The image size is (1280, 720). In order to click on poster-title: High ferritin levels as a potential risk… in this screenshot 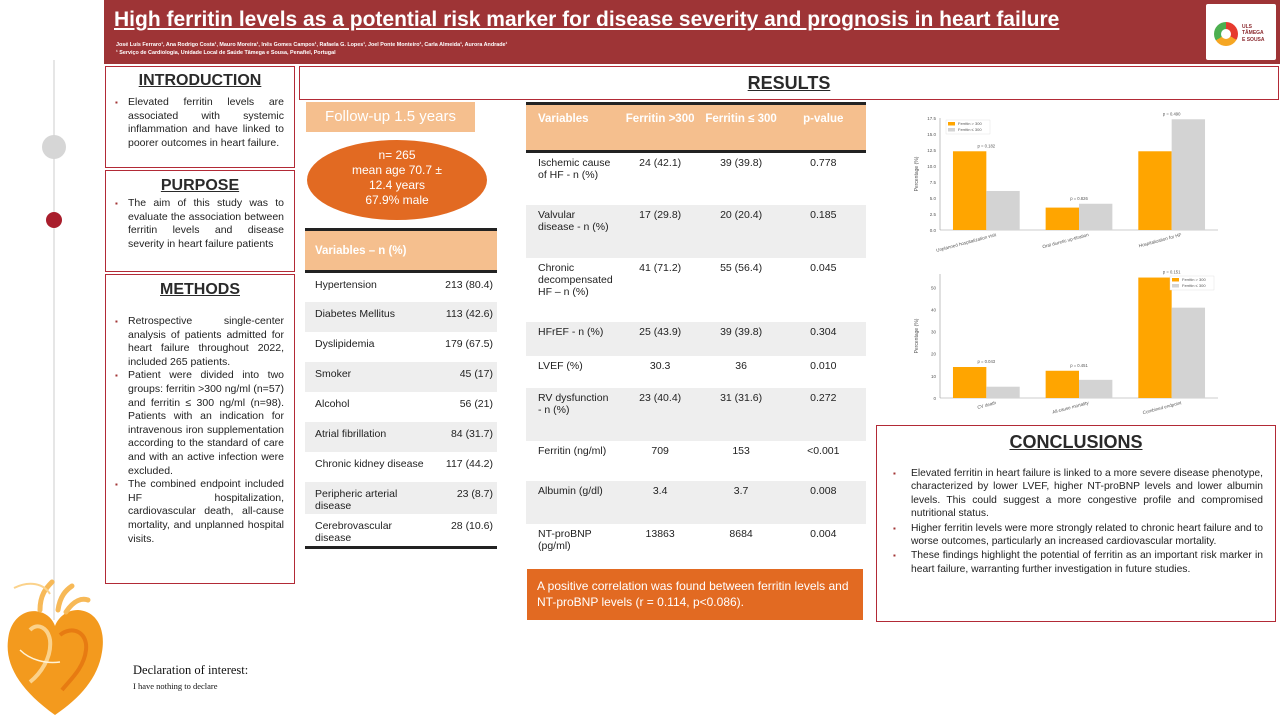, I will do `click(587, 19)`.